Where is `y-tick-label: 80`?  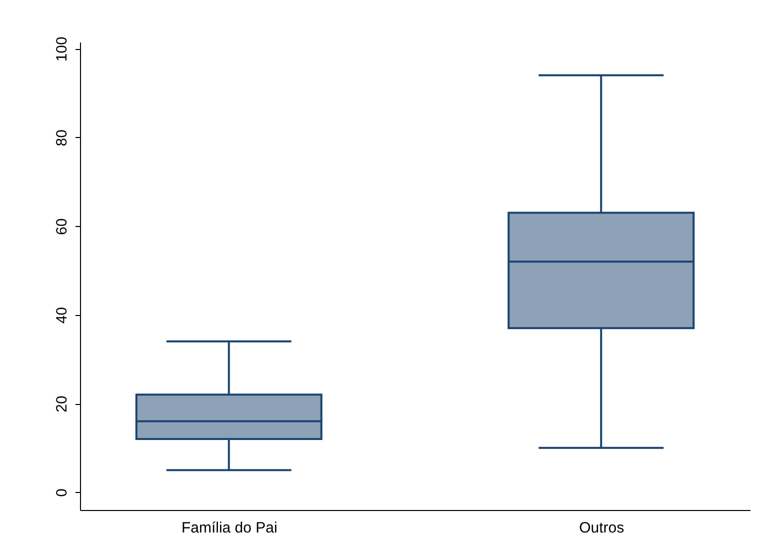
y-tick-label: 80 is located at coordinates (62, 138).